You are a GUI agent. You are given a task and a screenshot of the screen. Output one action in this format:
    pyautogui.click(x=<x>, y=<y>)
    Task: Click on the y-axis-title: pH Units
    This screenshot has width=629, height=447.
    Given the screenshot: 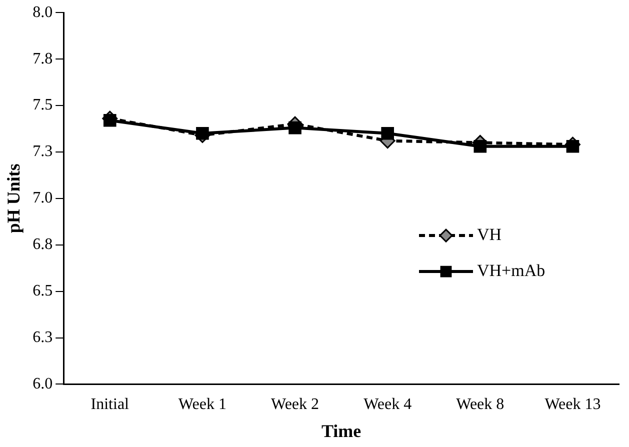 What is the action you would take?
    pyautogui.click(x=13, y=199)
    